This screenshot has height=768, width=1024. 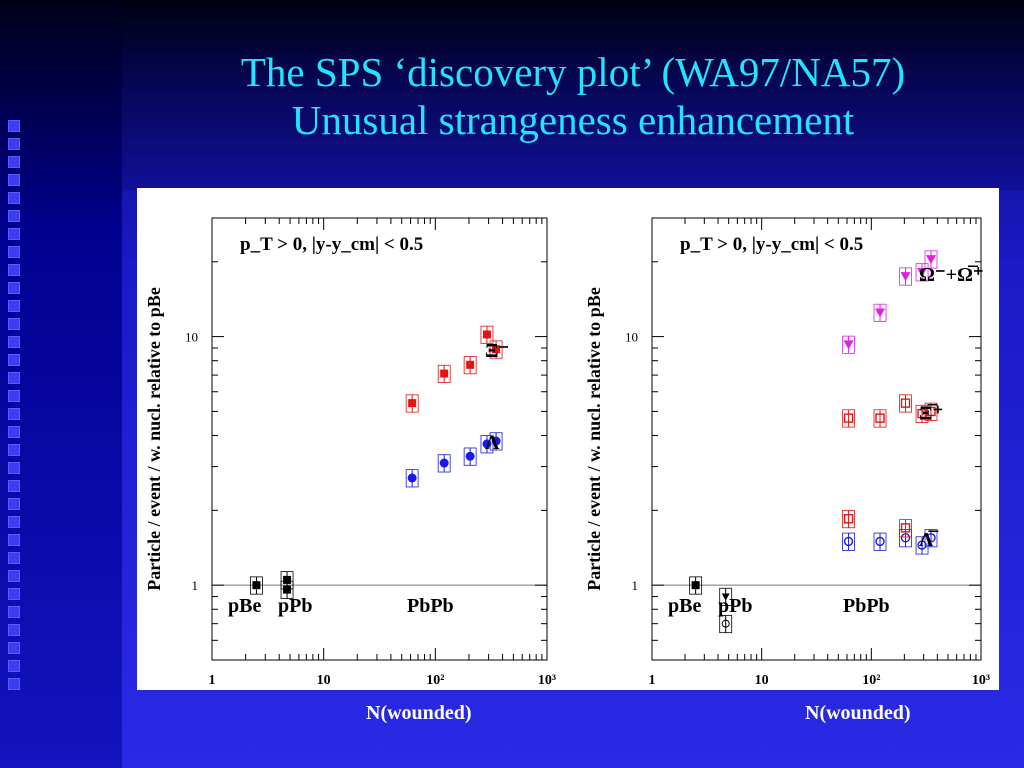 What do you see at coordinates (951, 275) in the screenshot?
I see `panel2-series-label: Ω⁻+Ω̅⁺` at bounding box center [951, 275].